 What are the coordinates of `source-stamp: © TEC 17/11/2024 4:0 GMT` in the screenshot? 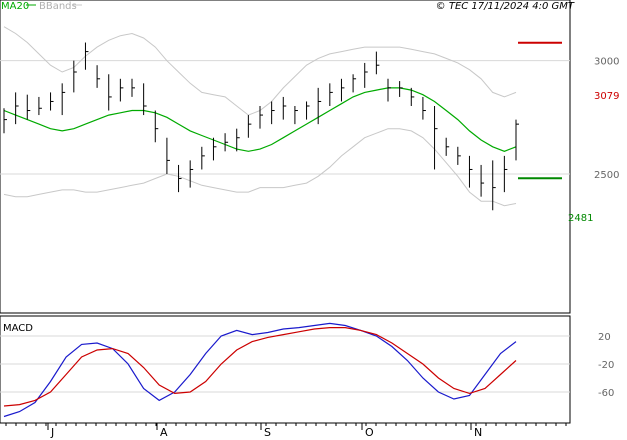 It's located at (505, 6).